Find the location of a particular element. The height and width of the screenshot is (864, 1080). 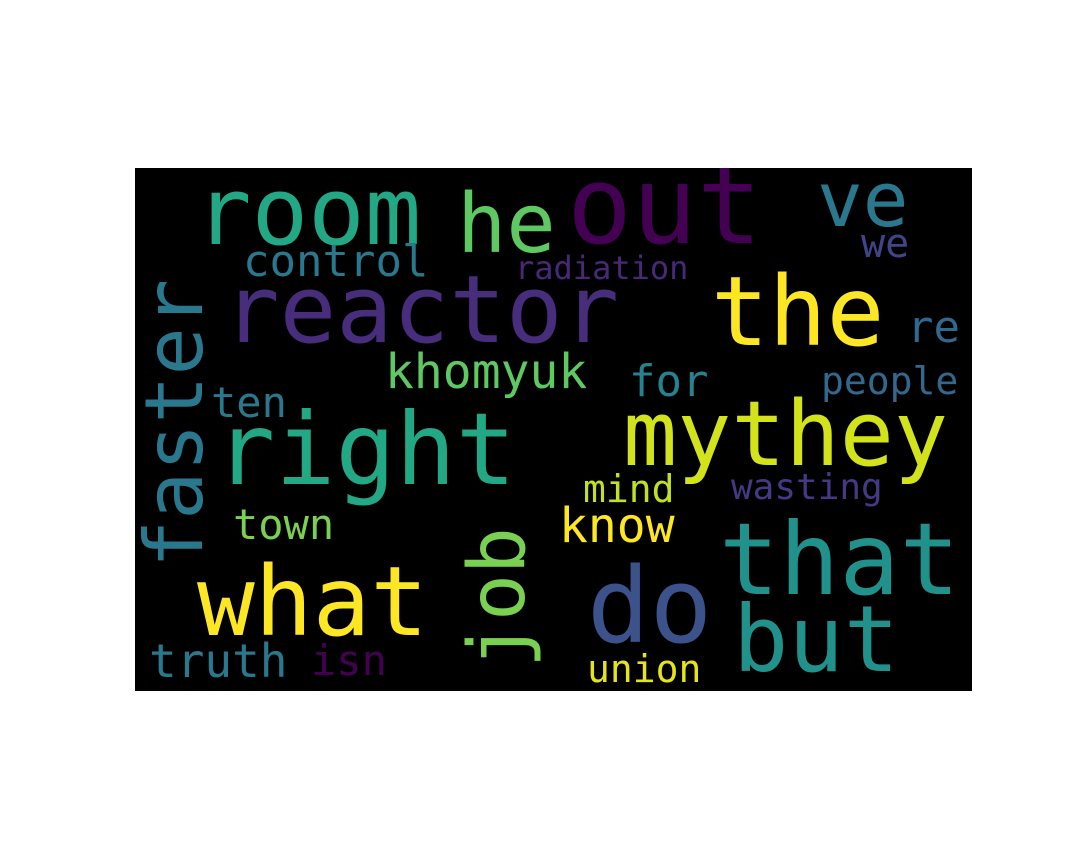

word-control: control is located at coordinates (336, 261).